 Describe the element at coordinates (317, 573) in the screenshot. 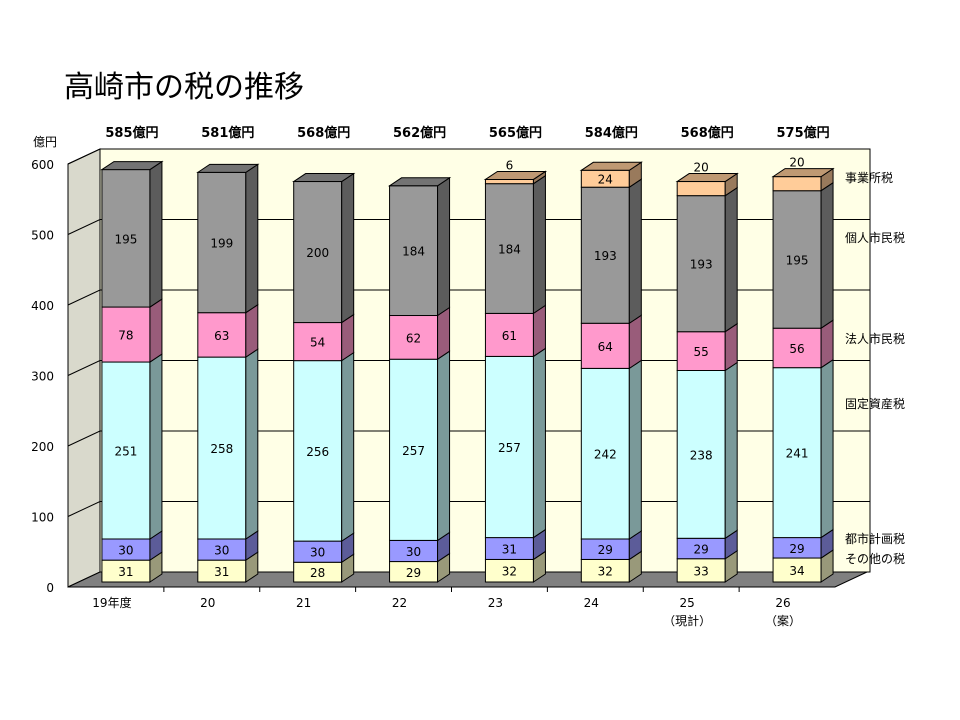

I see `data-label: 28` at that location.